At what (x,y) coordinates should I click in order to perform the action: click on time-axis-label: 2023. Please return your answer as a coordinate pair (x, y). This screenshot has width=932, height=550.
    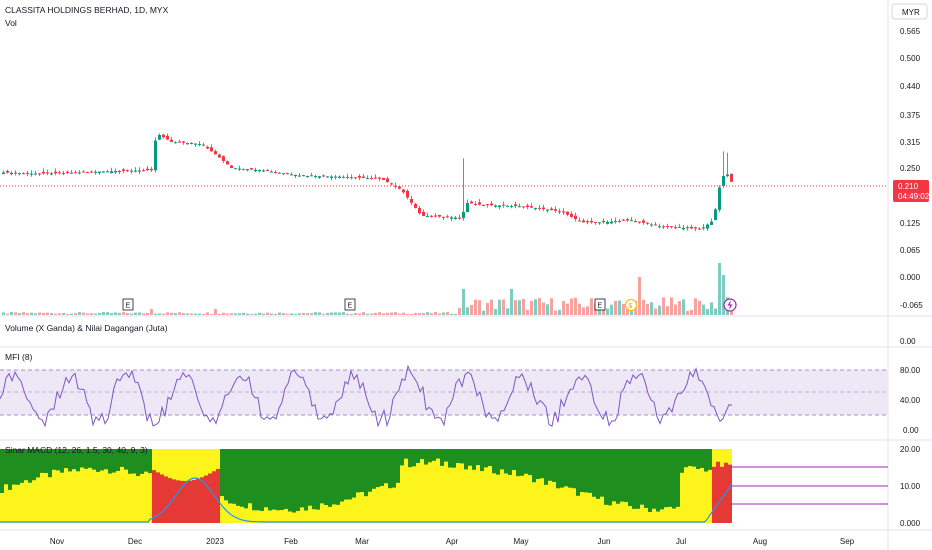
    Looking at the image, I should click on (215, 541).